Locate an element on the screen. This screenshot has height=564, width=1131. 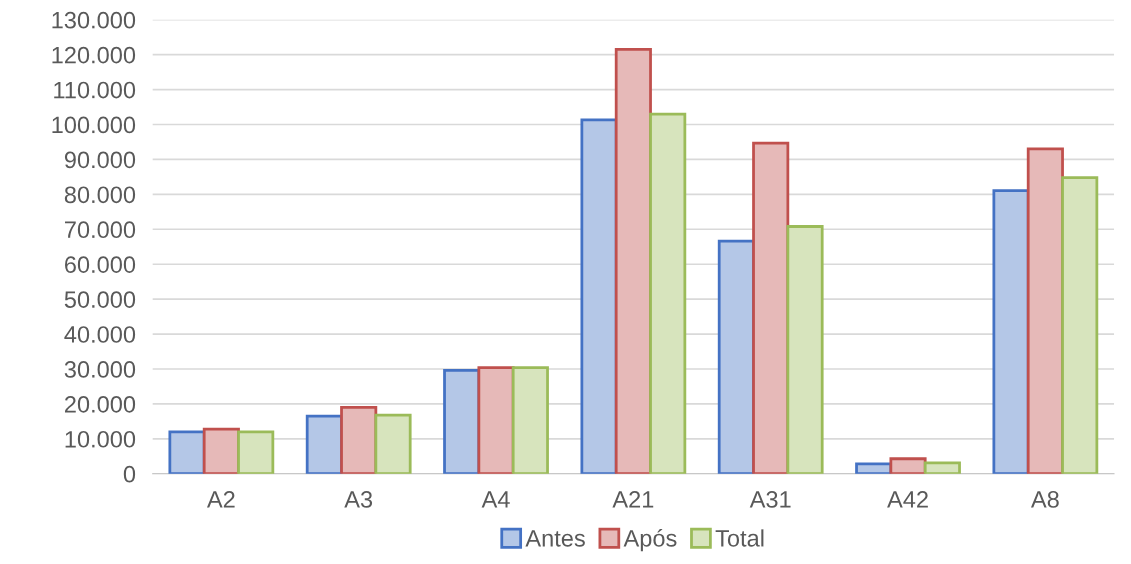
y-tick-label: 60.000 is located at coordinates (100, 264).